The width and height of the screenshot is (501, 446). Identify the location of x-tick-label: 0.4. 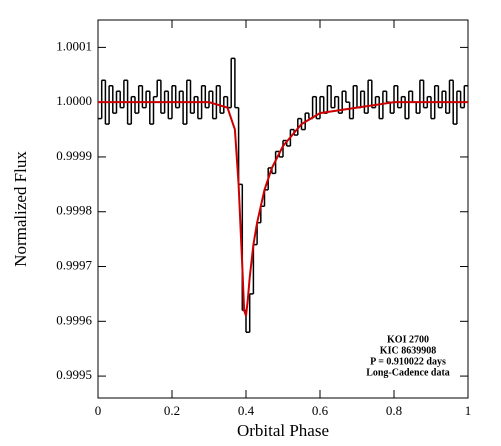
(246, 410).